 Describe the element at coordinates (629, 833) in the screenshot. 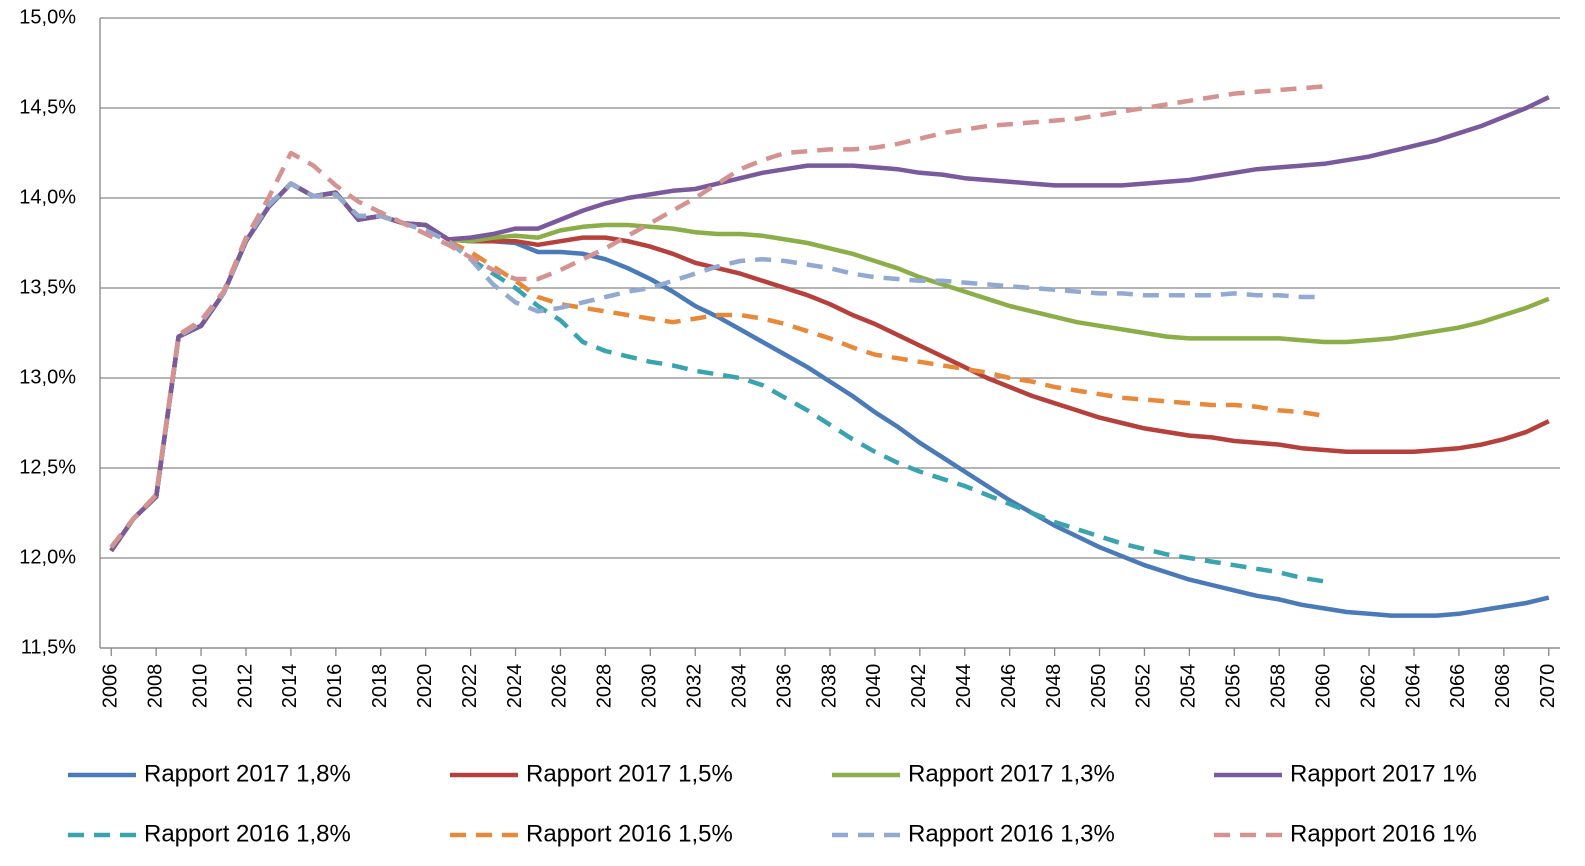

I see `legend-label: Rapport 2016 1,5%` at that location.